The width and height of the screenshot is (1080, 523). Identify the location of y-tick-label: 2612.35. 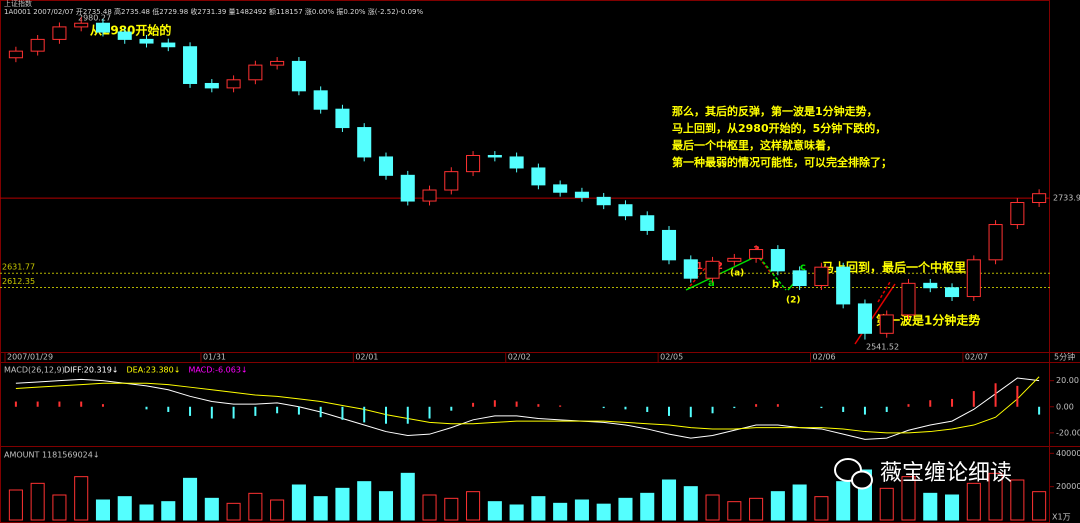
(18, 281).